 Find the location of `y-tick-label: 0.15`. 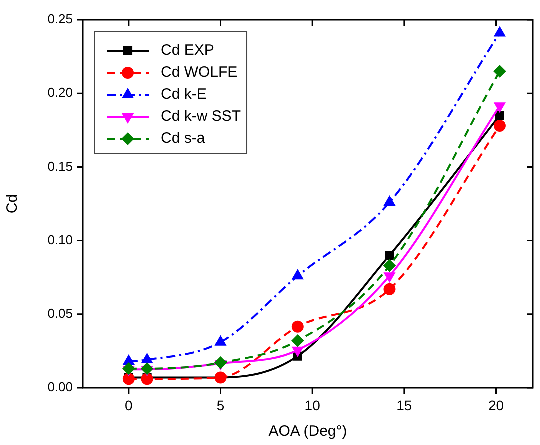

y-tick-label: 0.15 is located at coordinates (60, 166).